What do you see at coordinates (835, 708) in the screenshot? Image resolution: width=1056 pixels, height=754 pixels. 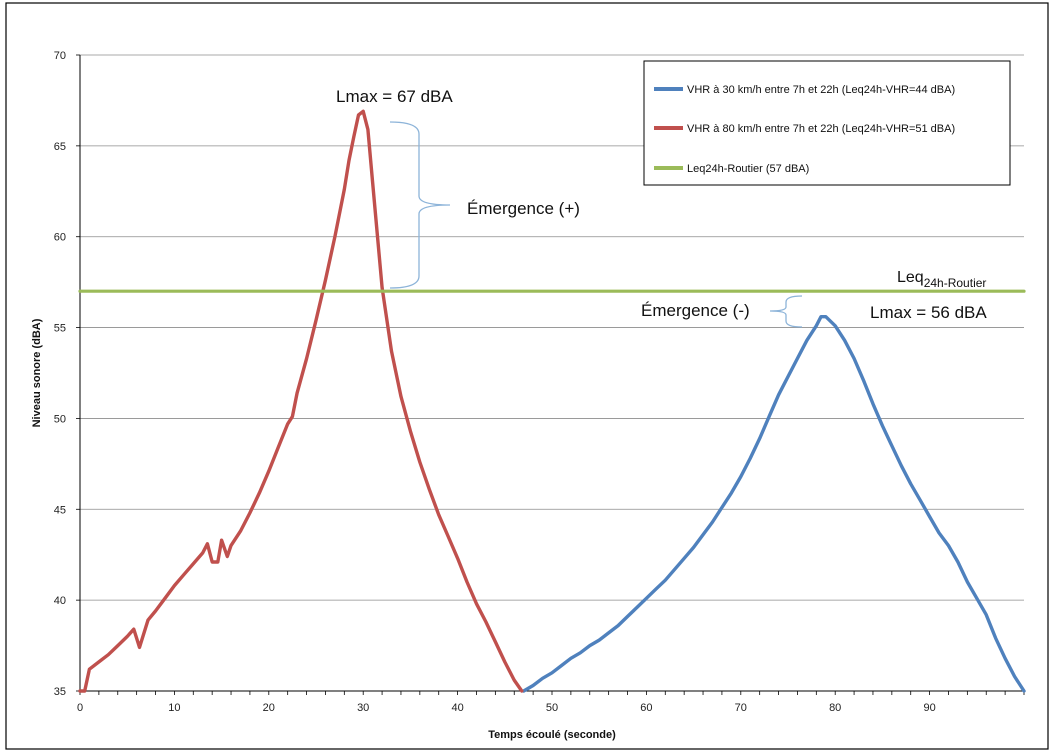 I see `x-tick-label: 80` at bounding box center [835, 708].